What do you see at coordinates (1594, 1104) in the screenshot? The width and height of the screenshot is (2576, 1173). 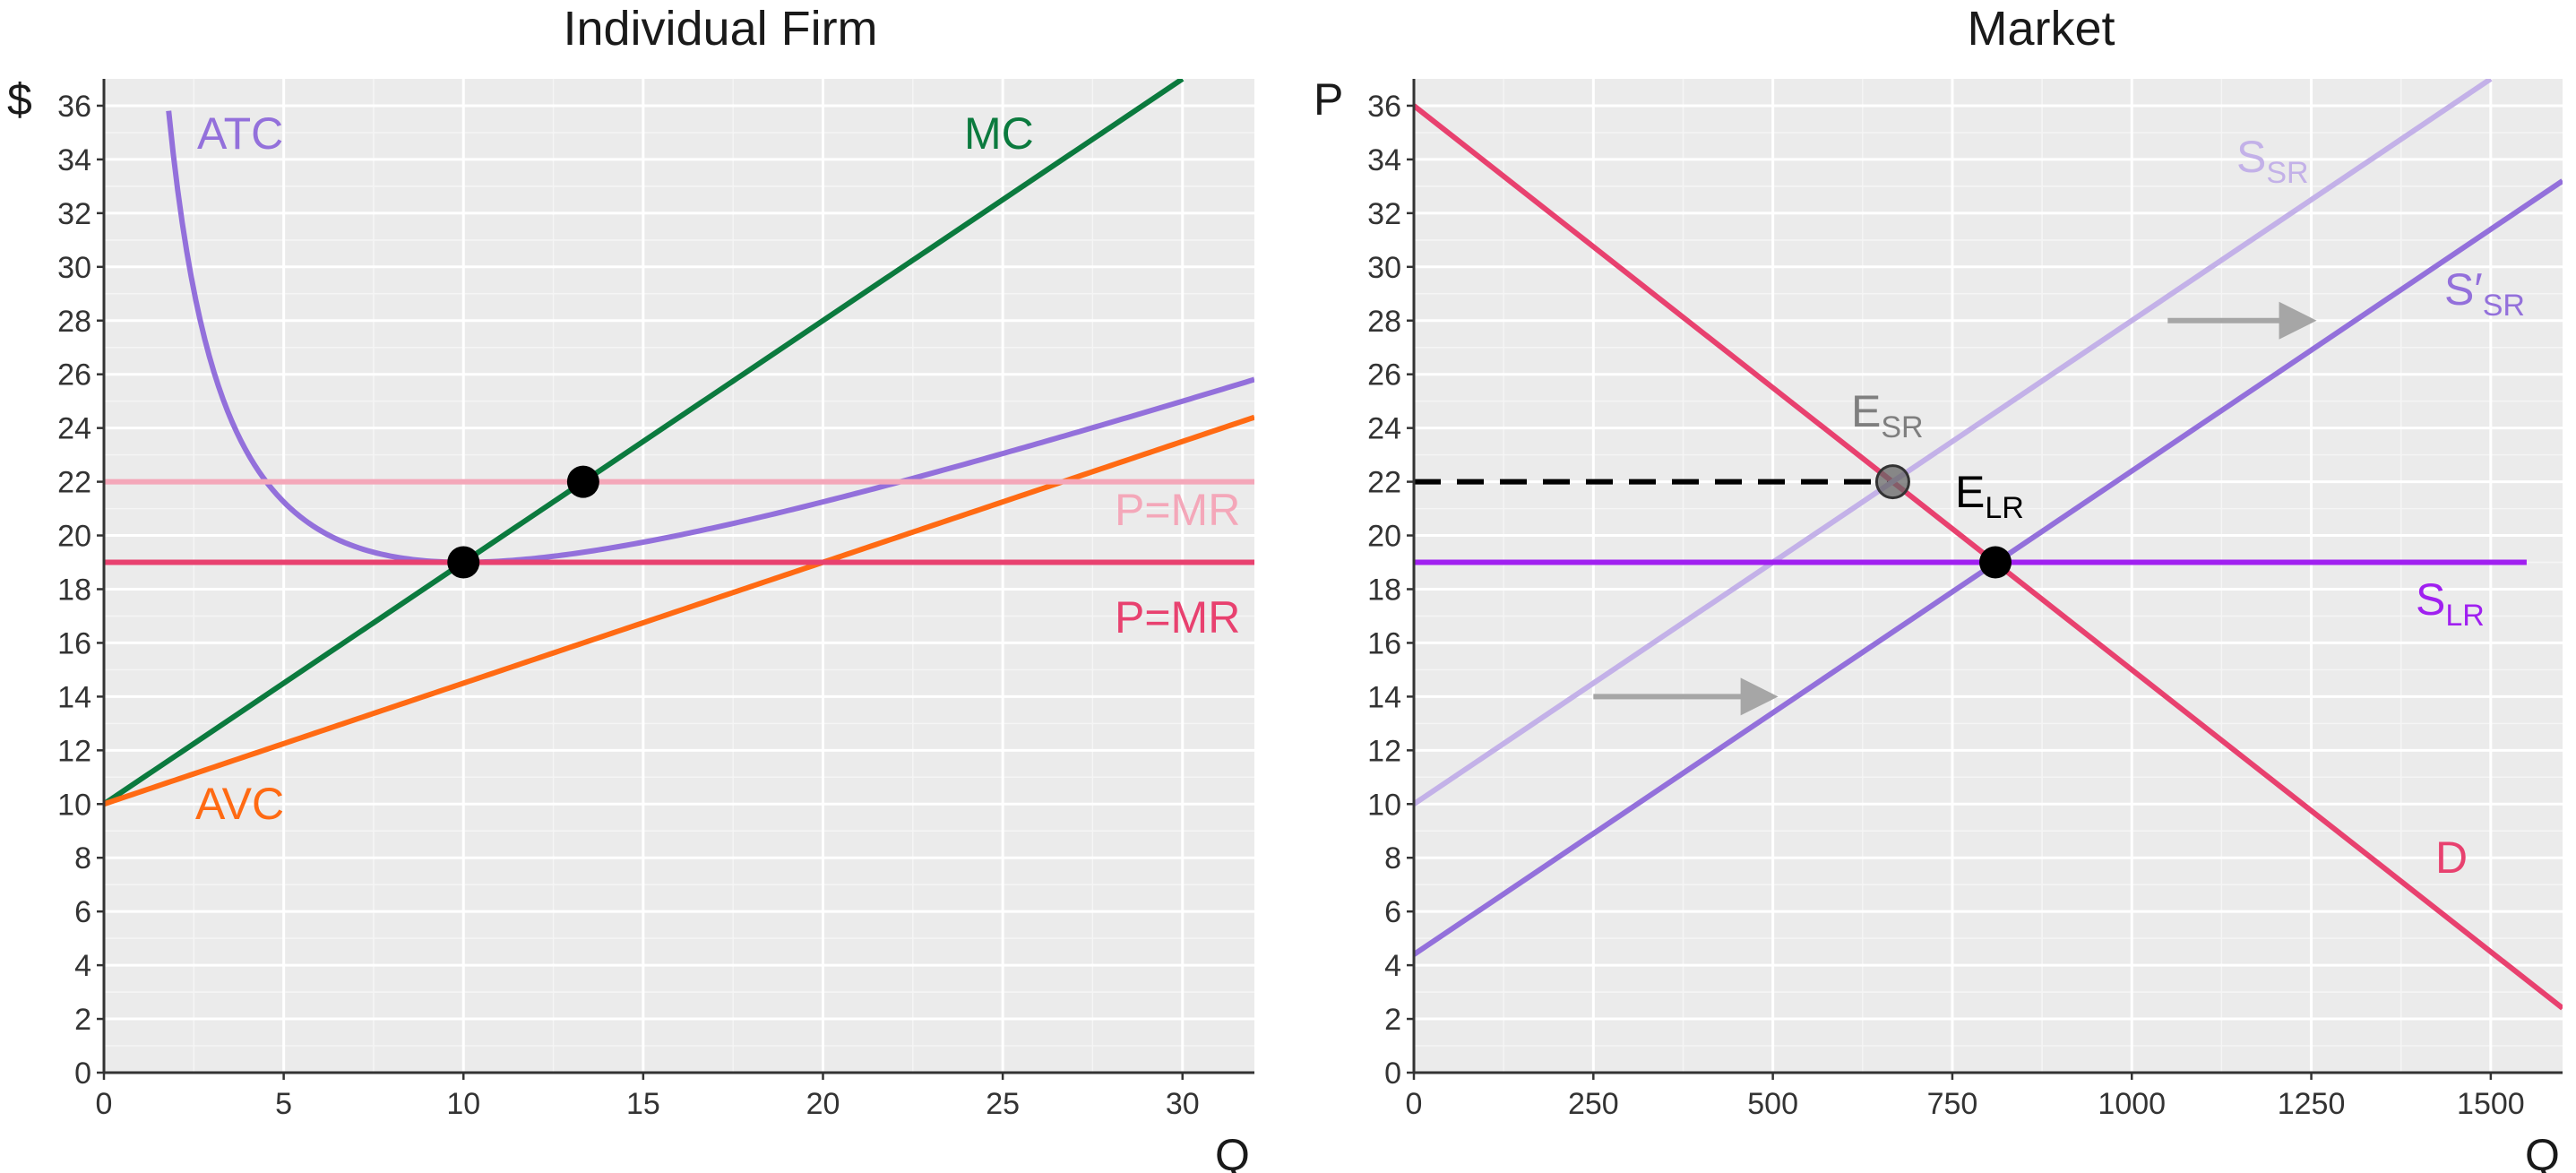 I see `market-x-tick-label-250: 250` at bounding box center [1594, 1104].